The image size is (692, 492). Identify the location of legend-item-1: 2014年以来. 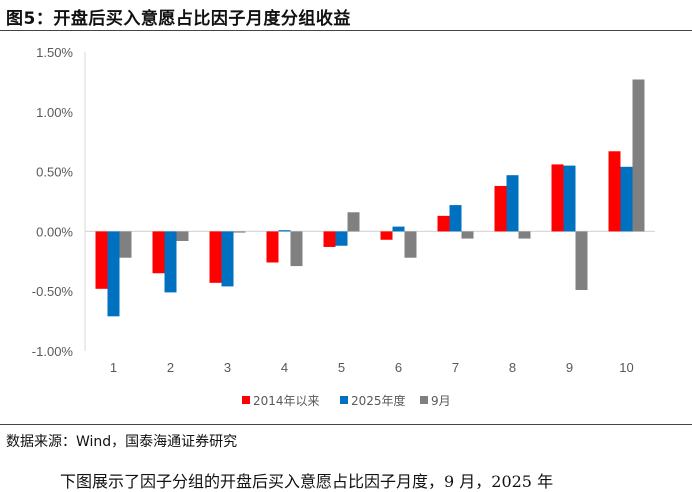
(281, 401).